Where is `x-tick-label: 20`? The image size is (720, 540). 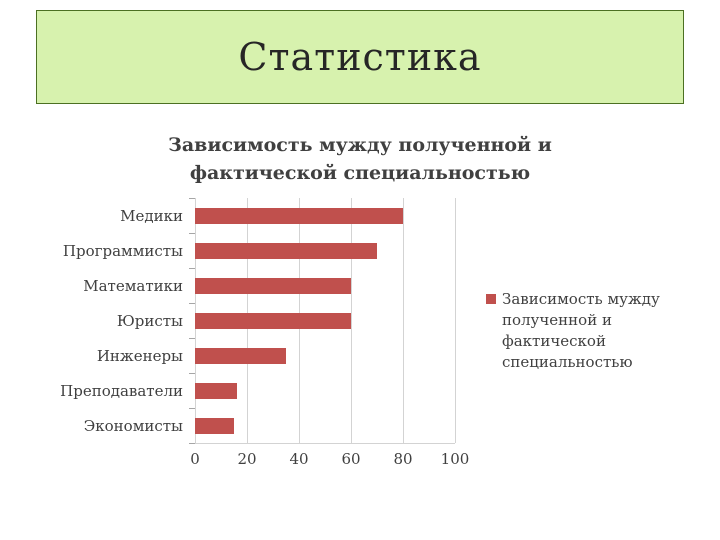 x-tick-label: 20 is located at coordinates (247, 459).